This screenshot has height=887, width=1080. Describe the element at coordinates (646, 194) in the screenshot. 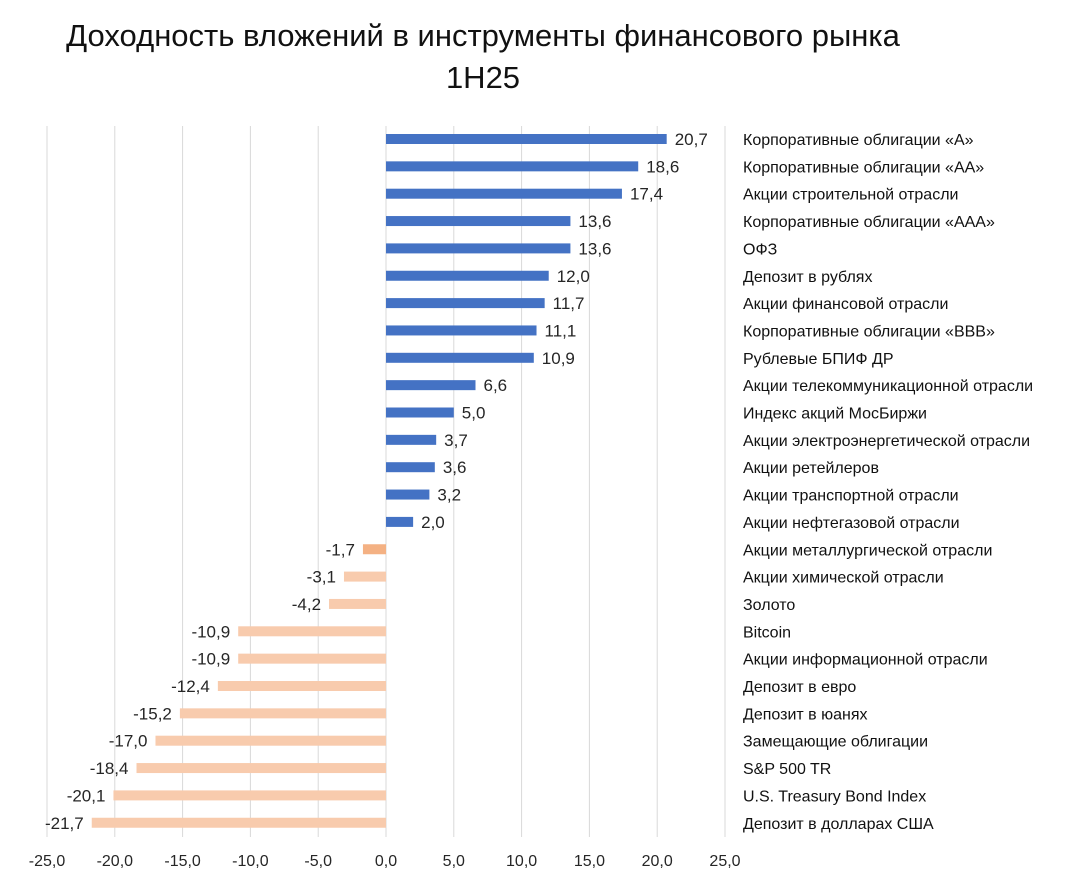

I see `data-label: 17,4` at that location.